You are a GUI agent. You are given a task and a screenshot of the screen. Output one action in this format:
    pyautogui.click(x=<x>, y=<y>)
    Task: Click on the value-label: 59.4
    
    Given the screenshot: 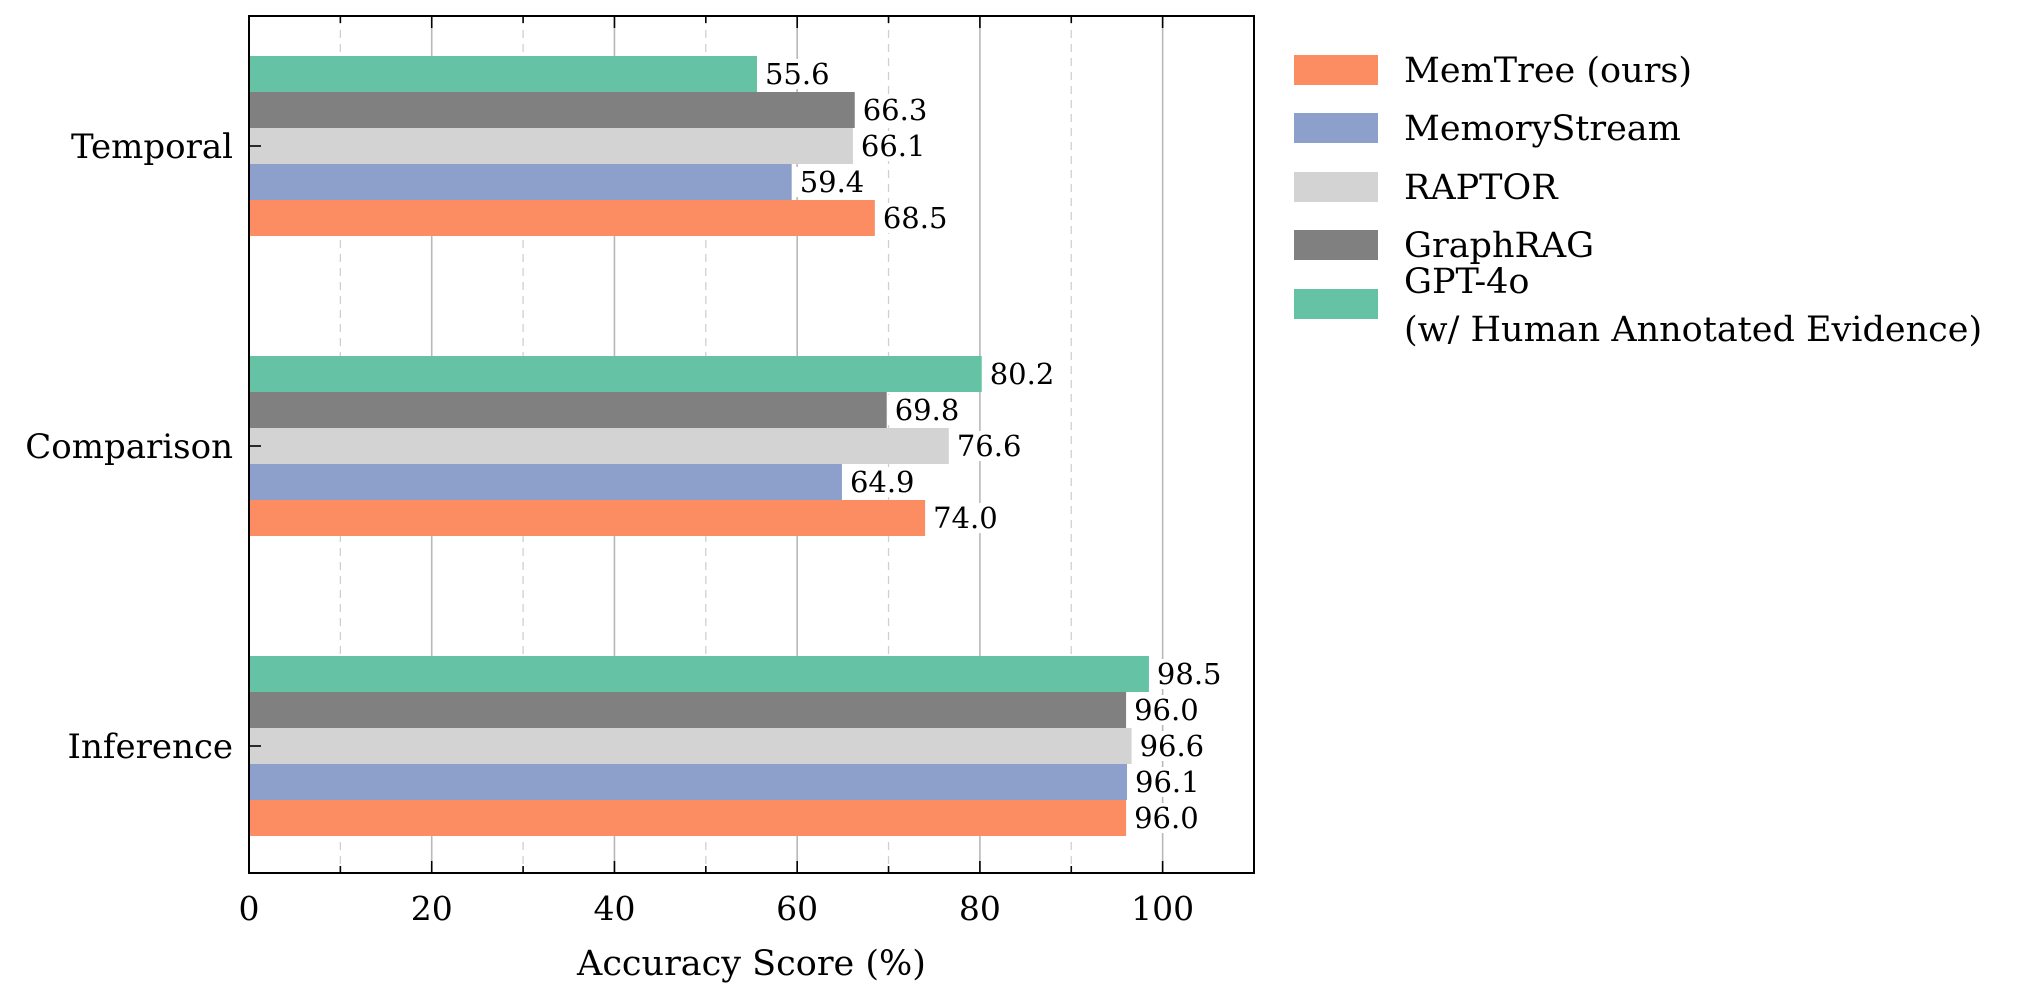 What is the action you would take?
    pyautogui.click(x=832, y=182)
    